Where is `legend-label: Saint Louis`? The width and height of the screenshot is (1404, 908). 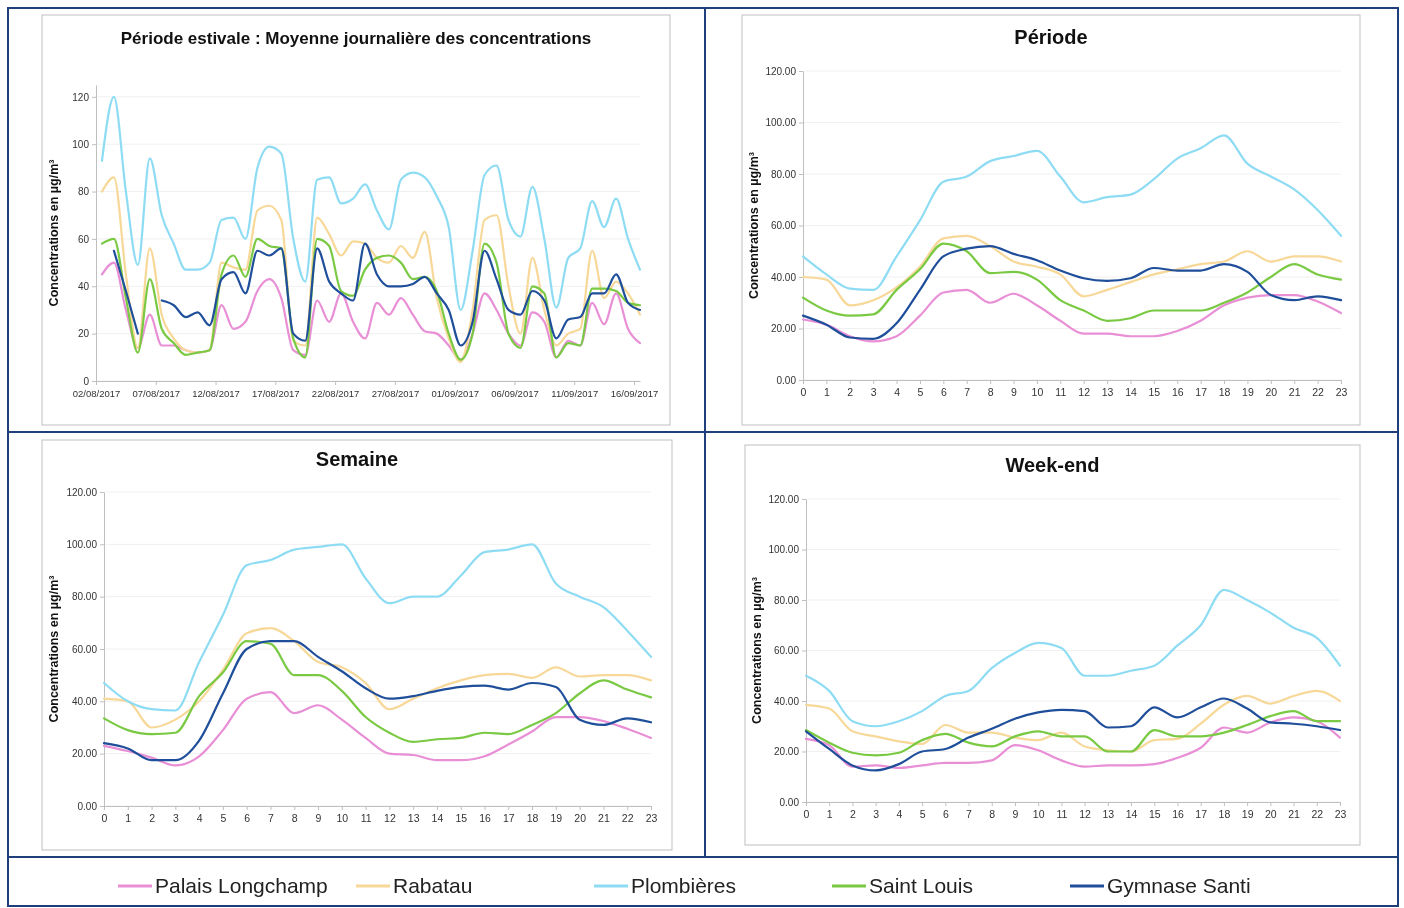 legend-label: Saint Louis is located at coordinates (921, 885).